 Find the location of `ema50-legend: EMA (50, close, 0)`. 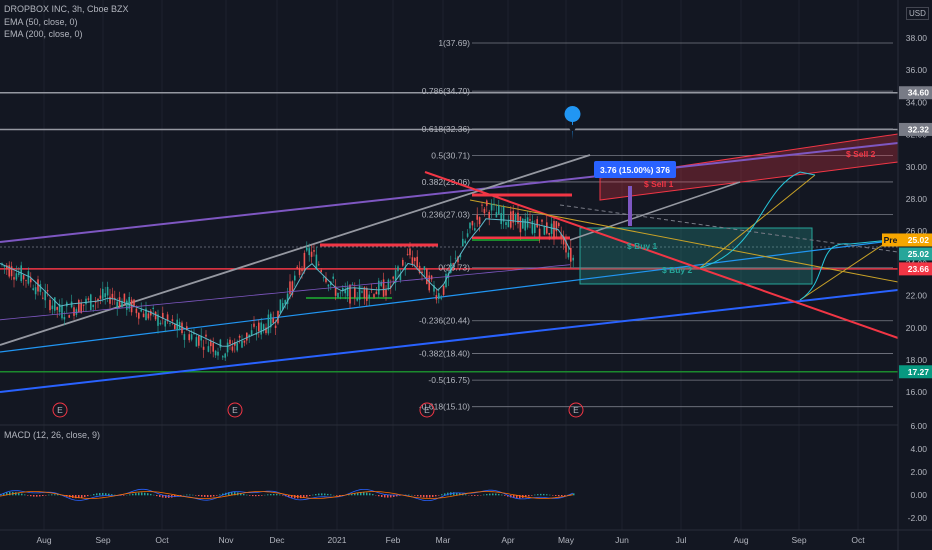

ema50-legend: EMA (50, close, 0) is located at coordinates (41, 22).